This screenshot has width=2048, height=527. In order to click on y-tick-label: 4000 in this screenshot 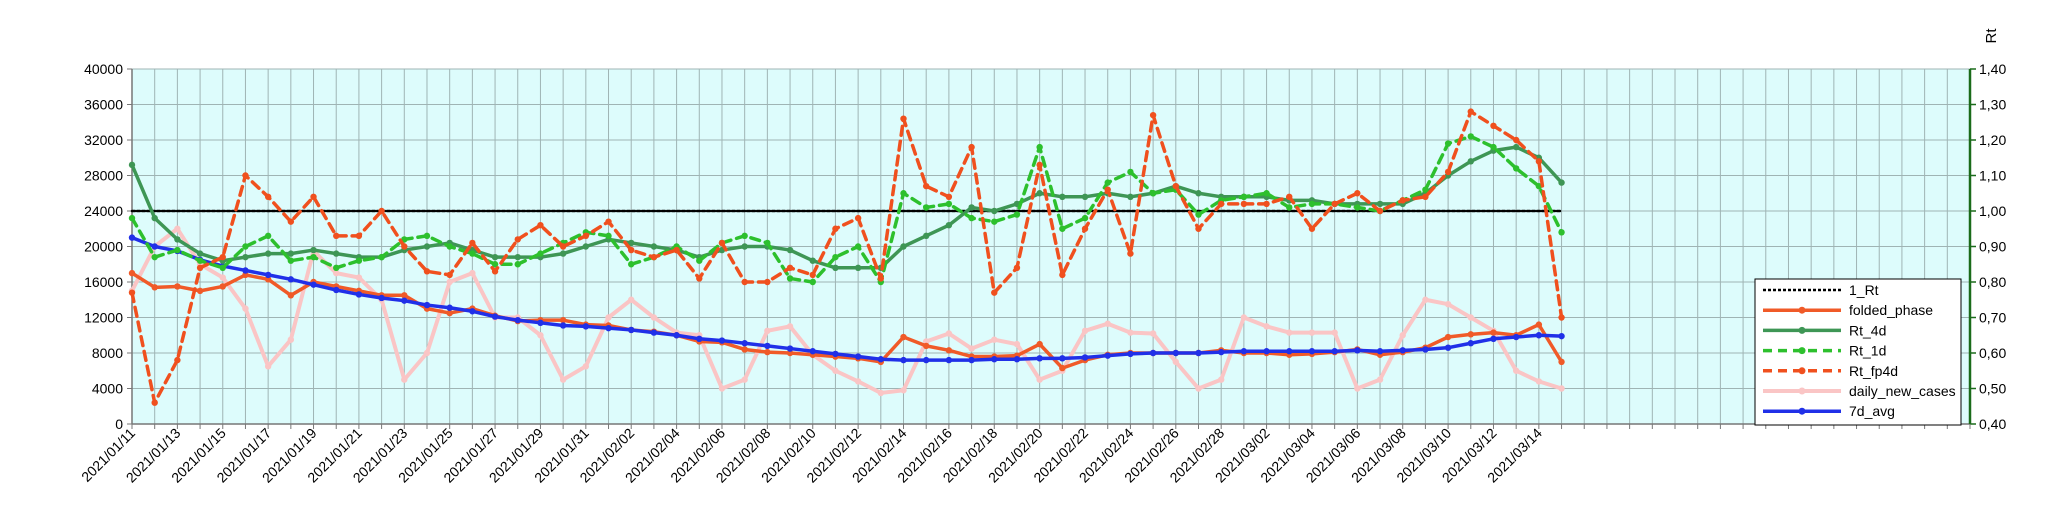, I will do `click(107, 389)`.